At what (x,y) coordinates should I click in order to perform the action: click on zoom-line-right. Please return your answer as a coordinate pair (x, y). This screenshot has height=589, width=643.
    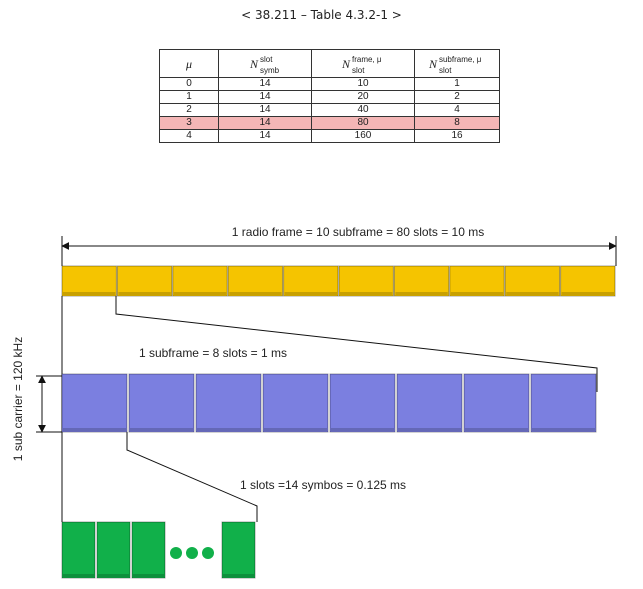
    Looking at the image, I should click on (356, 344).